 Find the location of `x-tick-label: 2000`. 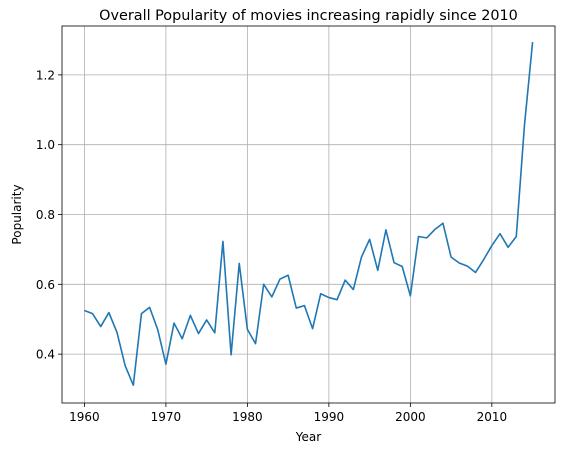

x-tick-label: 2000 is located at coordinates (410, 417).